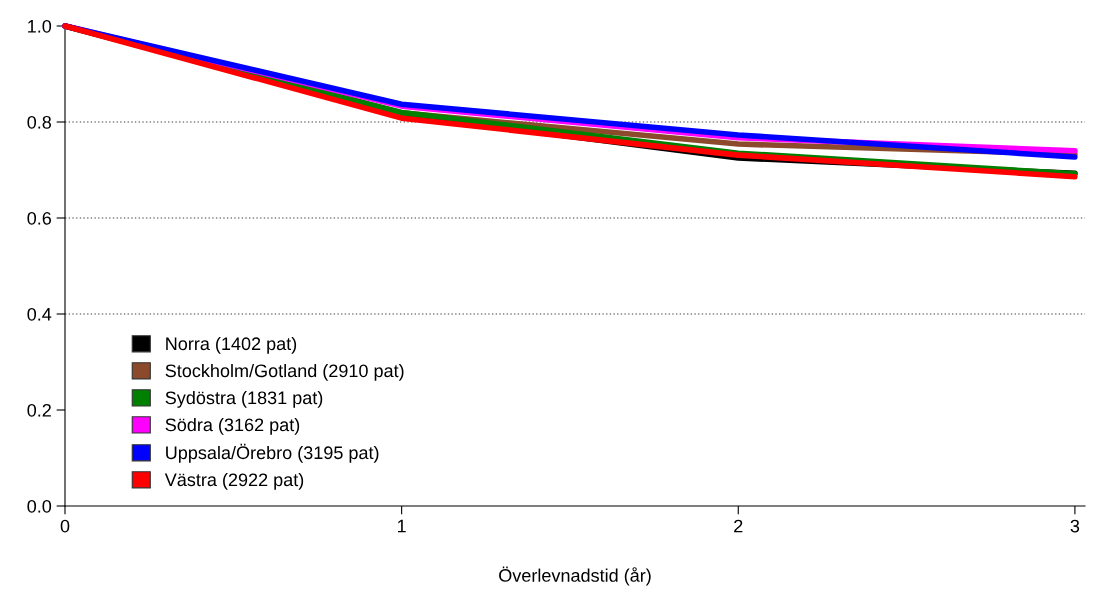 The height and width of the screenshot is (597, 1113). I want to click on legend-label: Stockholm/Gotland (2910 pat), so click(284, 372).